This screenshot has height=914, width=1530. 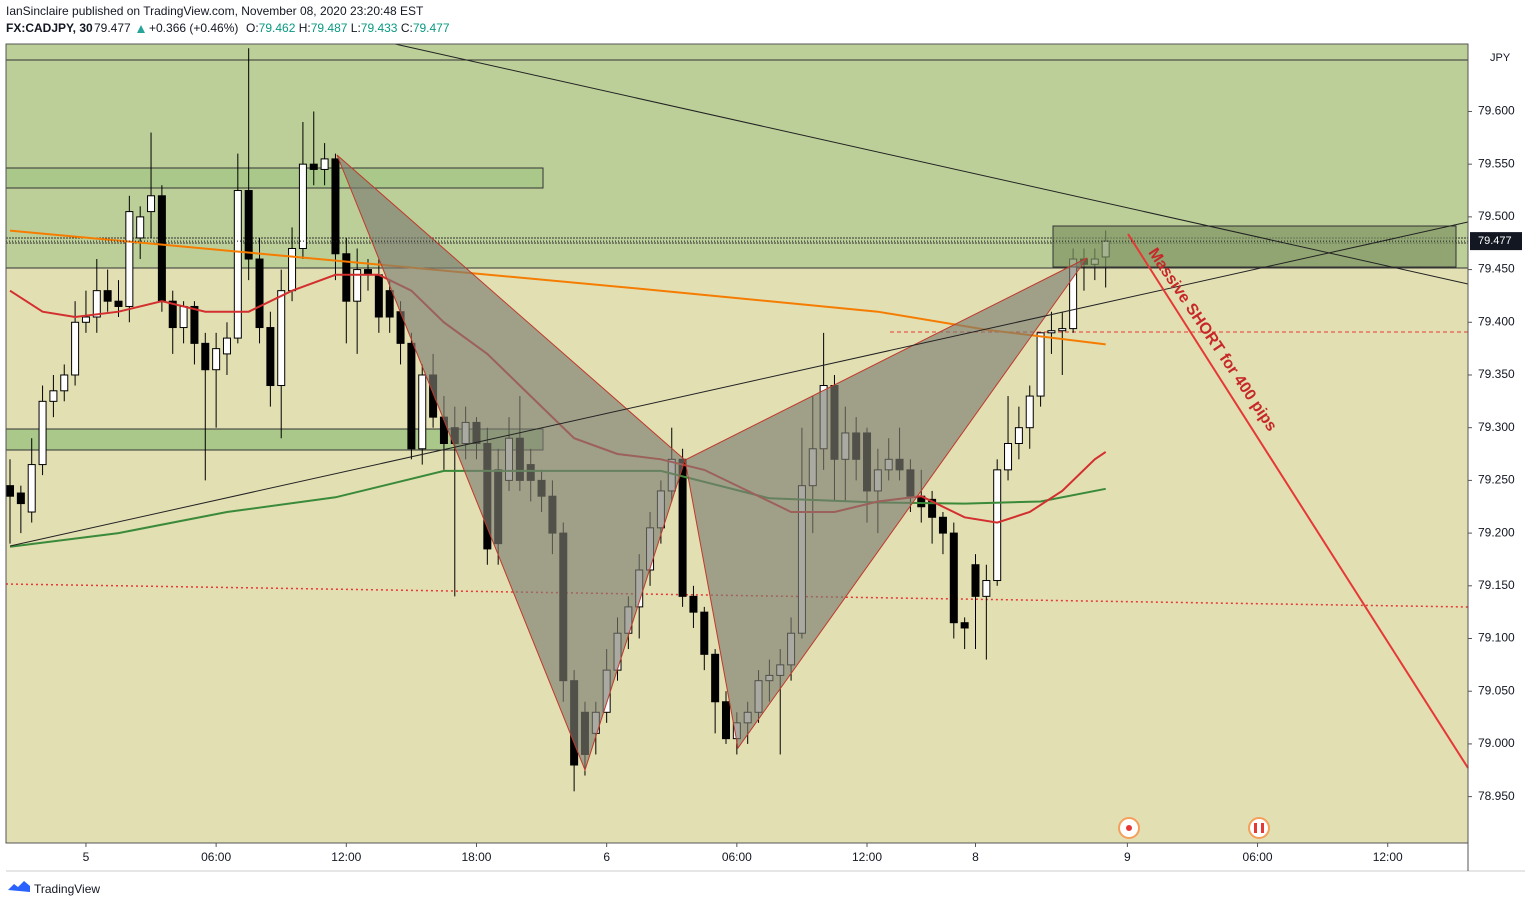 What do you see at coordinates (274, 178) in the screenshot?
I see `zone` at bounding box center [274, 178].